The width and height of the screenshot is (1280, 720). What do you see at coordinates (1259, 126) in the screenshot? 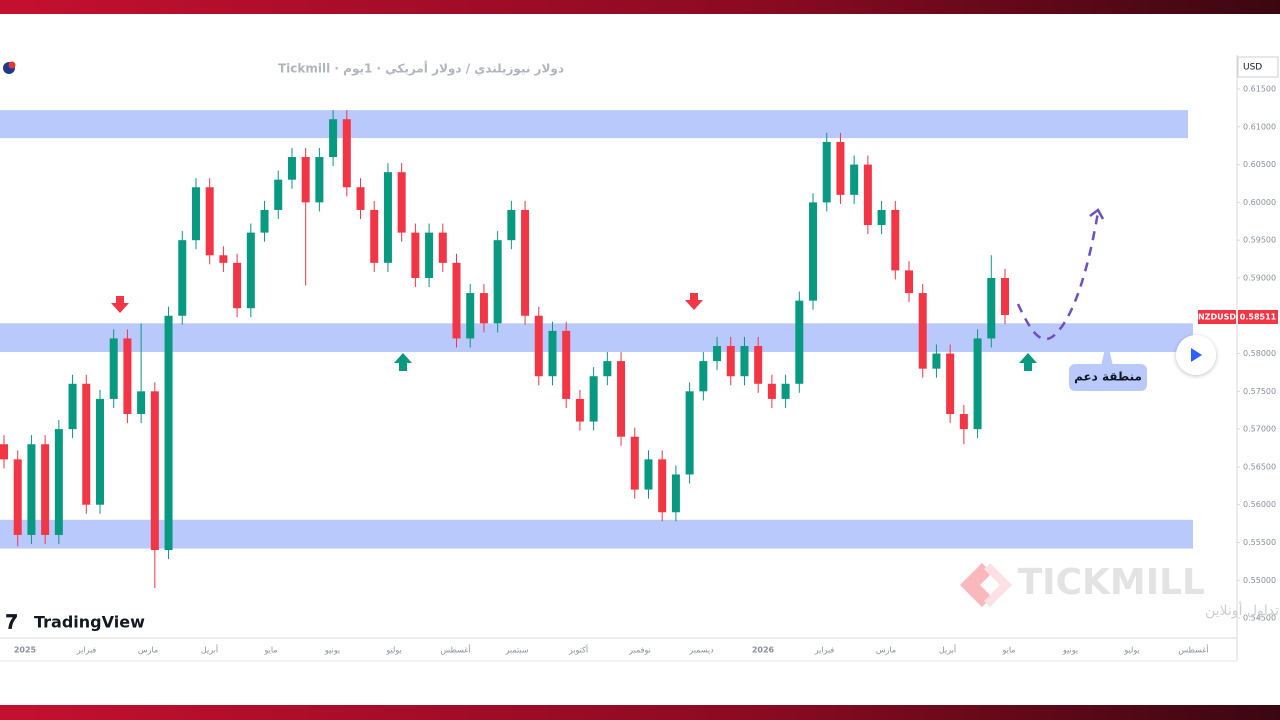
I see `y-tick-label: 0.61000` at bounding box center [1259, 126].